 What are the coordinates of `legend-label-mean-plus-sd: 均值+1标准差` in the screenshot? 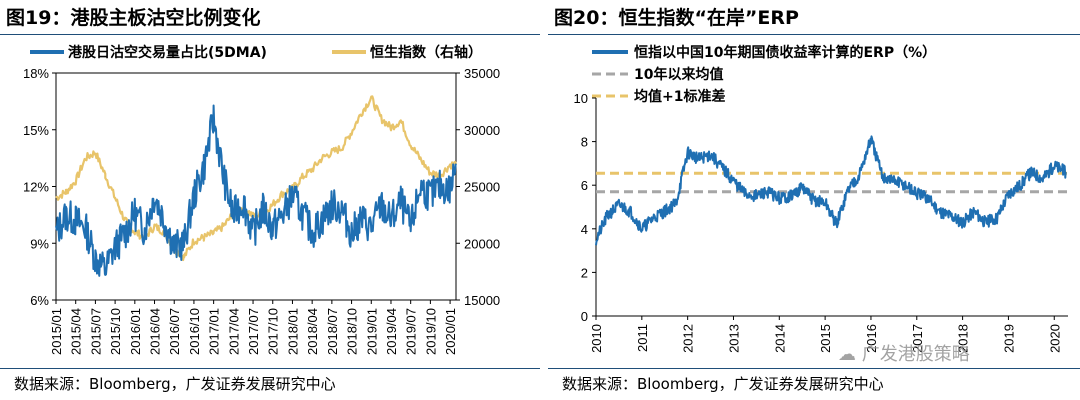 It's located at (679, 96).